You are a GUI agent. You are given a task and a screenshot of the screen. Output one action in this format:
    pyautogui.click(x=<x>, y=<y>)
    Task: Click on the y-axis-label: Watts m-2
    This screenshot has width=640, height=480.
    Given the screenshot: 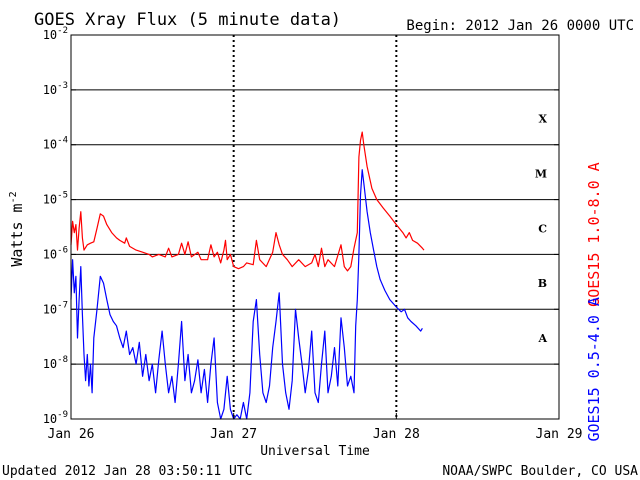 What is the action you would take?
    pyautogui.click(x=17, y=228)
    